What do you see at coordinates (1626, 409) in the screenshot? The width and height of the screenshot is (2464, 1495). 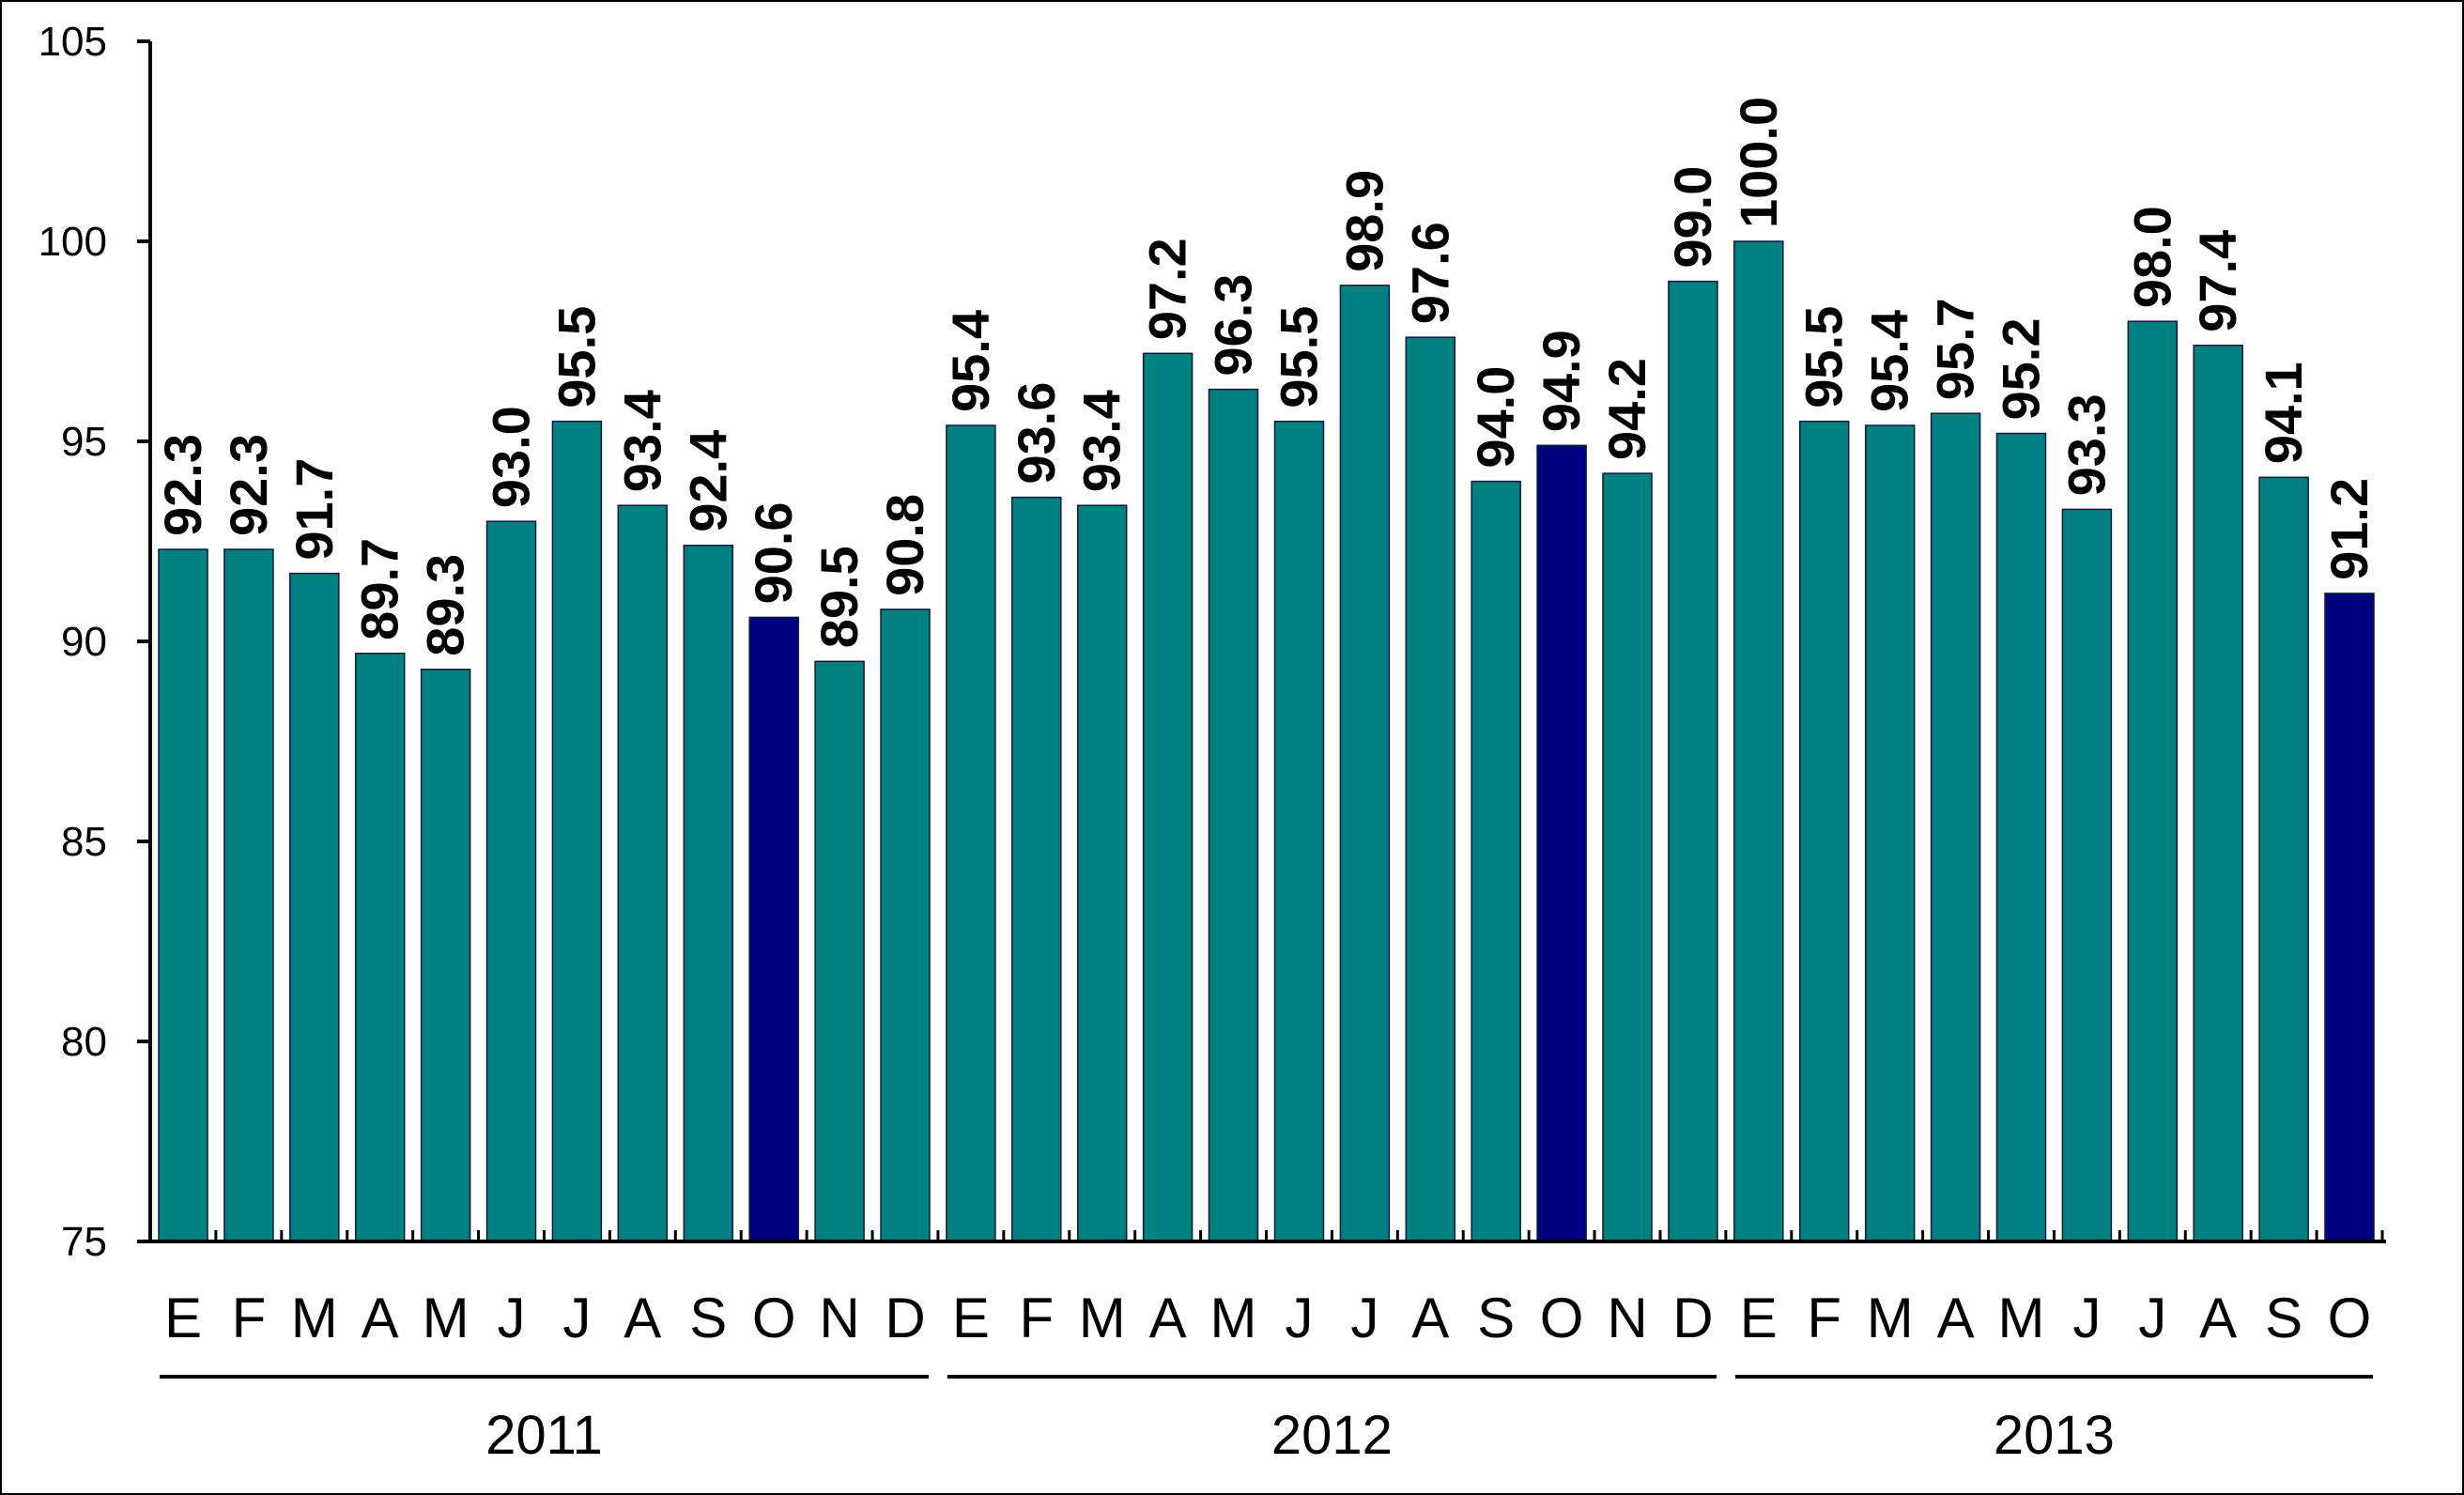 I see `data-label-22: 94.2` at bounding box center [1626, 409].